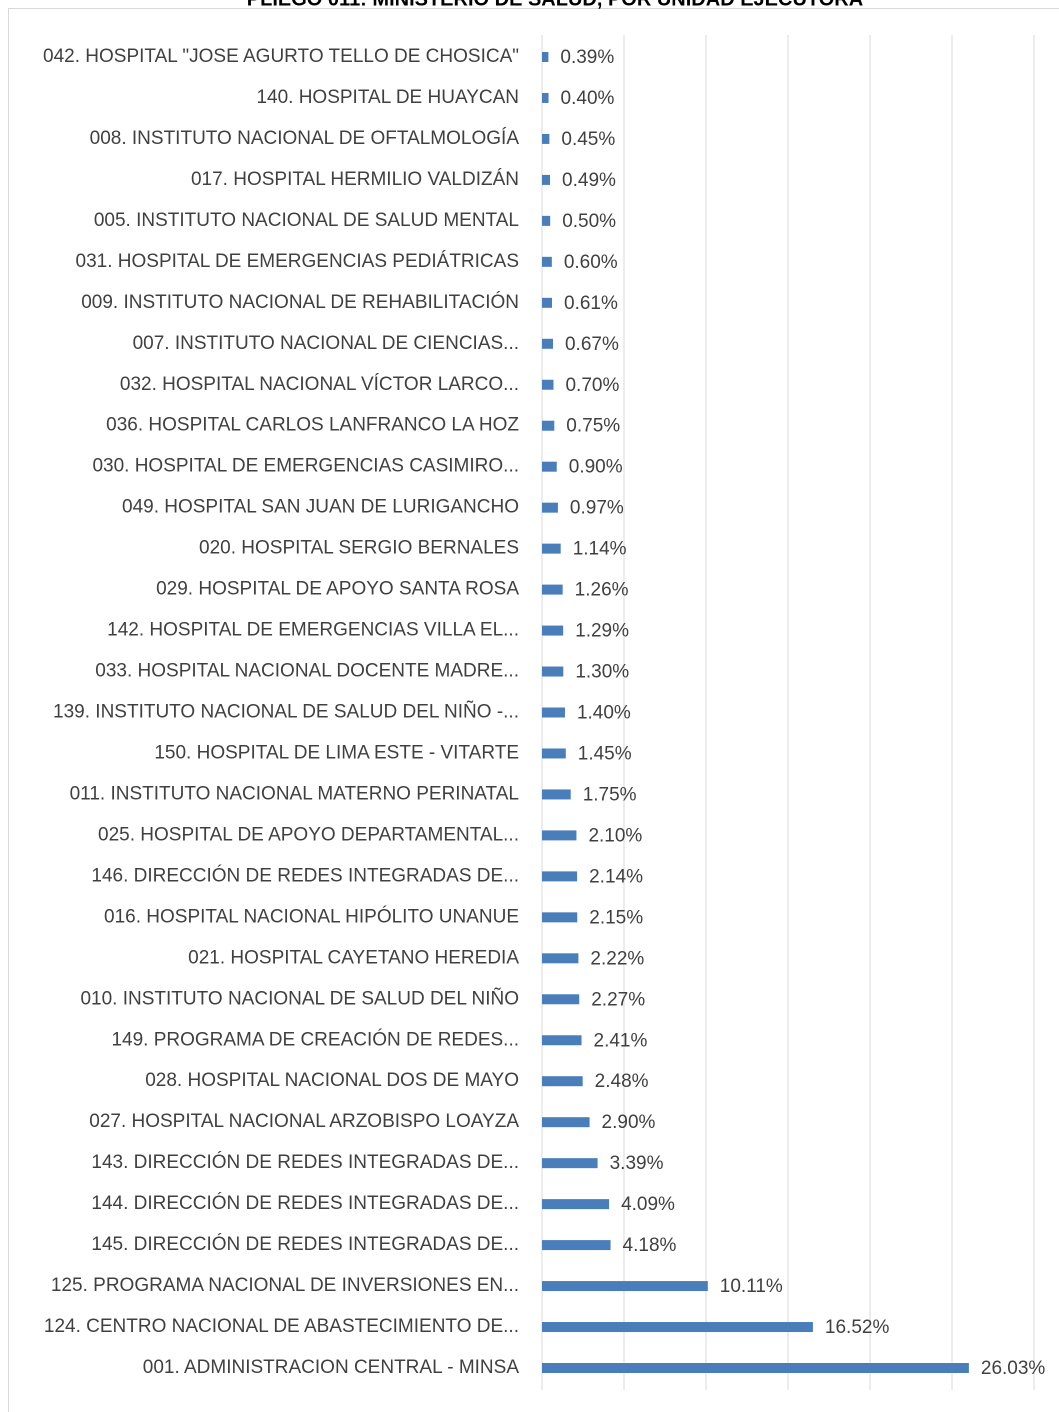 This screenshot has width=1059, height=1412. What do you see at coordinates (320, 507) in the screenshot?
I see `y-tick-label: 049. HOSPITAL SAN JUAN DE LURIGANCHO` at bounding box center [320, 507].